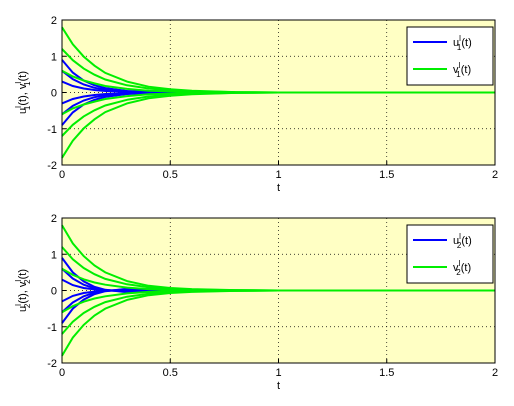  I want to click on legend-label: ul 1(t), so click(462, 43).